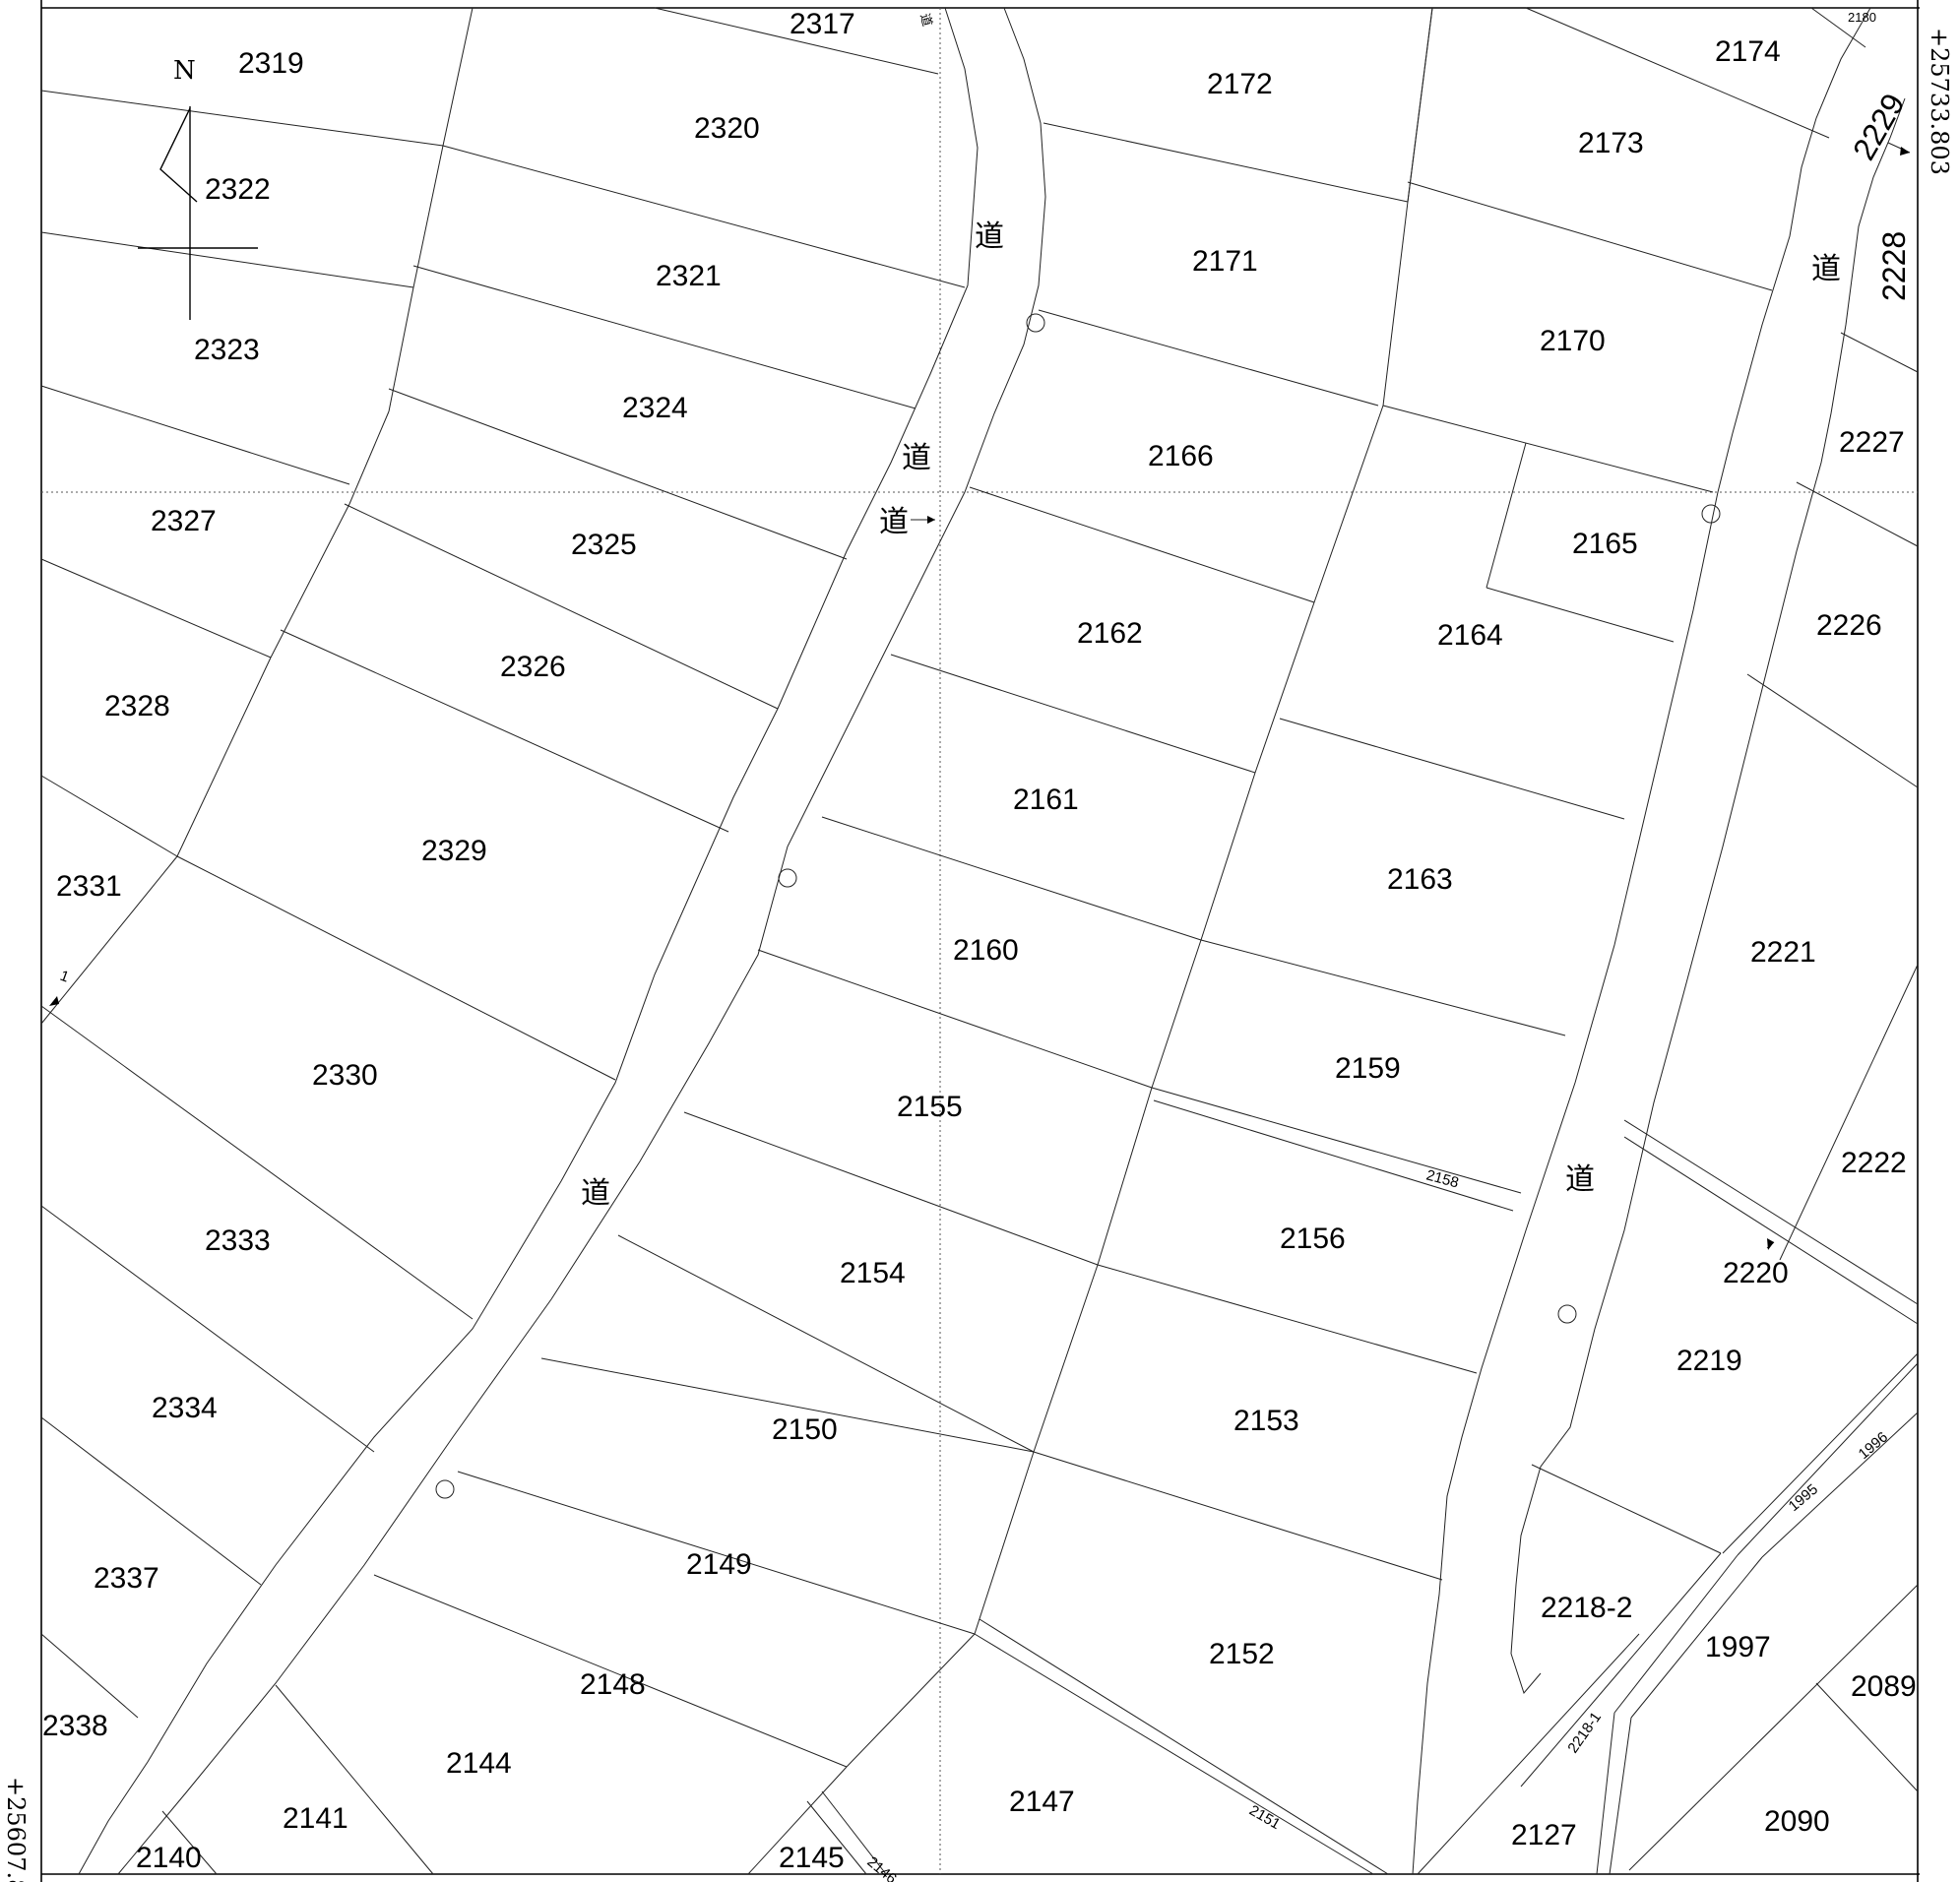  What do you see at coordinates (1264, 1817) in the screenshot?
I see `small-parcel-label: 2151` at bounding box center [1264, 1817].